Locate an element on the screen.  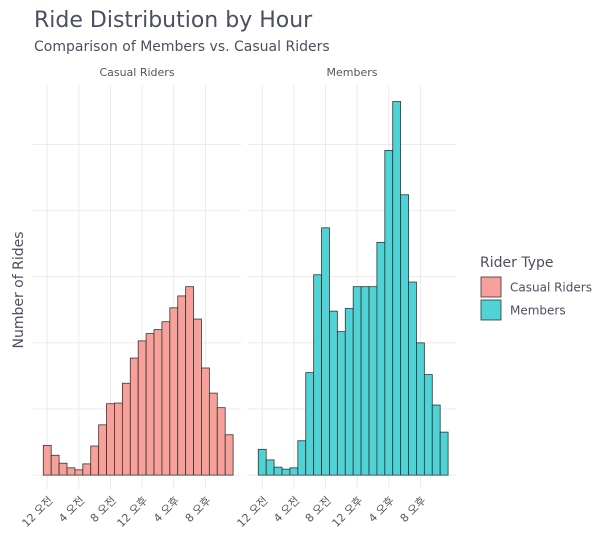
facet-label: Members is located at coordinates (352, 72).